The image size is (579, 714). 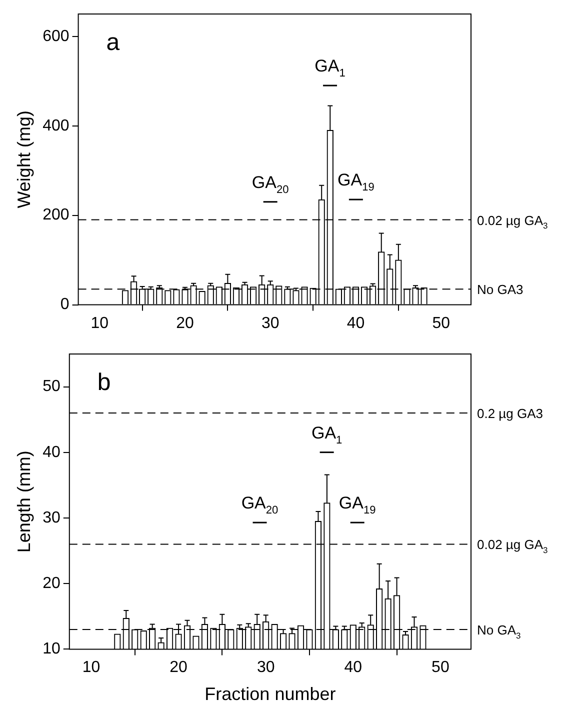 What do you see at coordinates (51, 517) in the screenshot?
I see `y-tick-label: 30` at bounding box center [51, 517].